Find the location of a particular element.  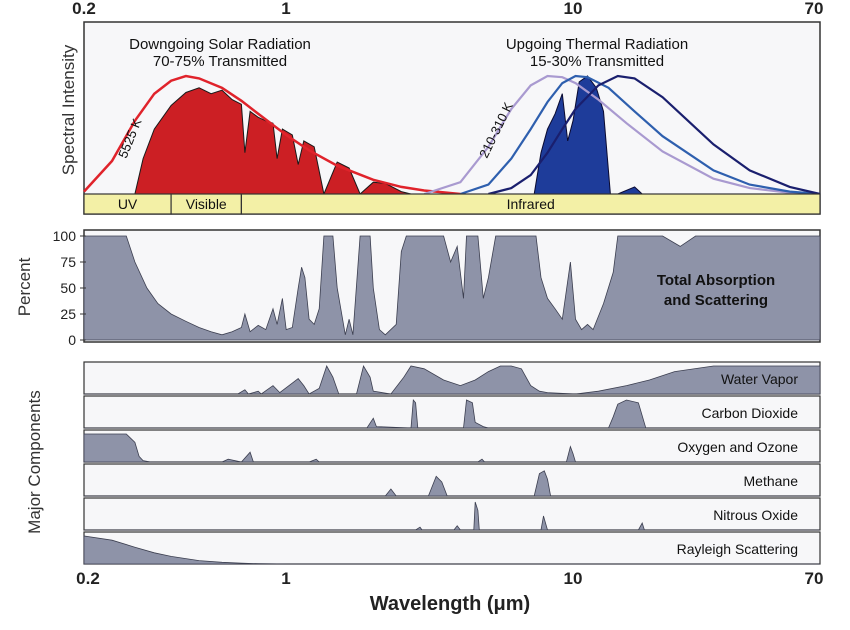

component-label: Nitrous Oxide is located at coordinates (755, 515).